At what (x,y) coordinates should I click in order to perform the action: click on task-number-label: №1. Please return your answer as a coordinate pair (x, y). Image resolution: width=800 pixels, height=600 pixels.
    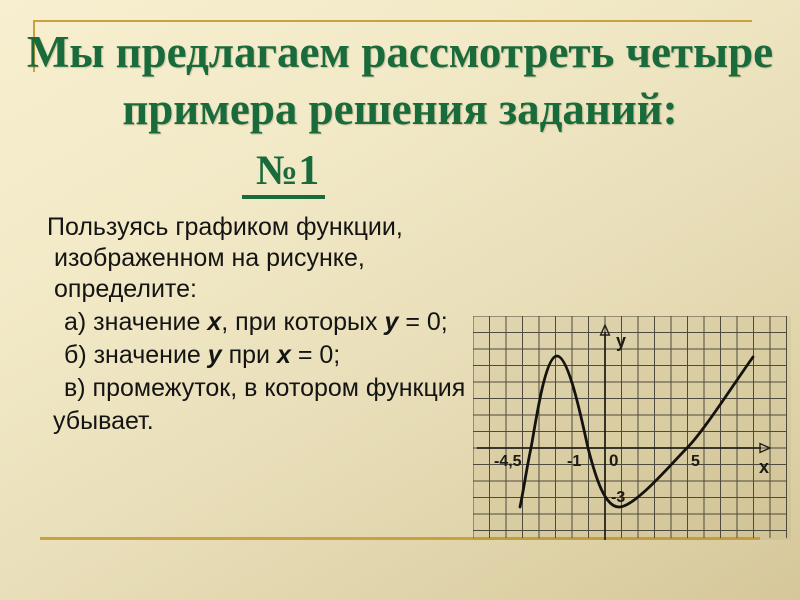
    Looking at the image, I should click on (284, 173).